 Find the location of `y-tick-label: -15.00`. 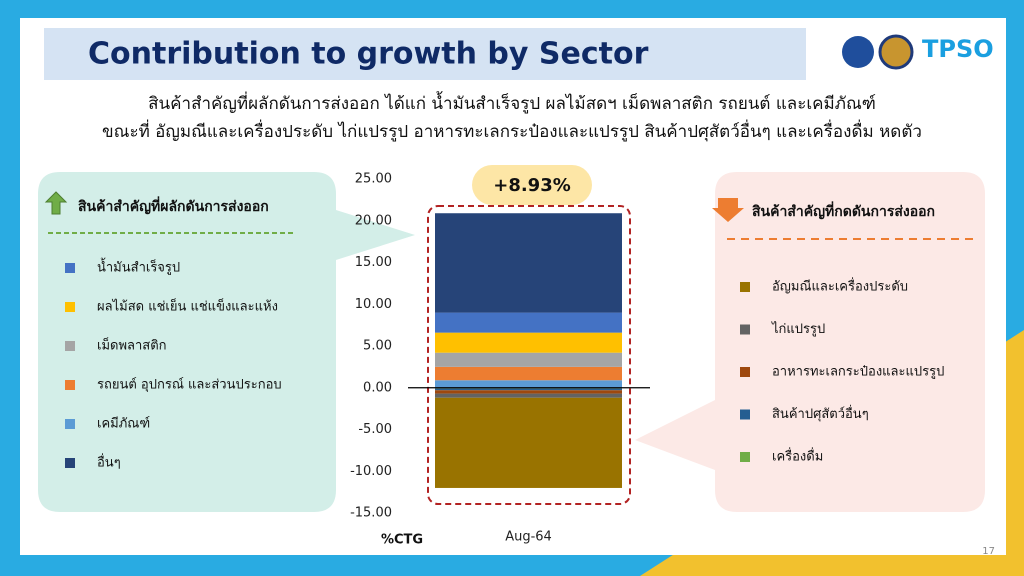

y-tick-label: -15.00 is located at coordinates (371, 513).